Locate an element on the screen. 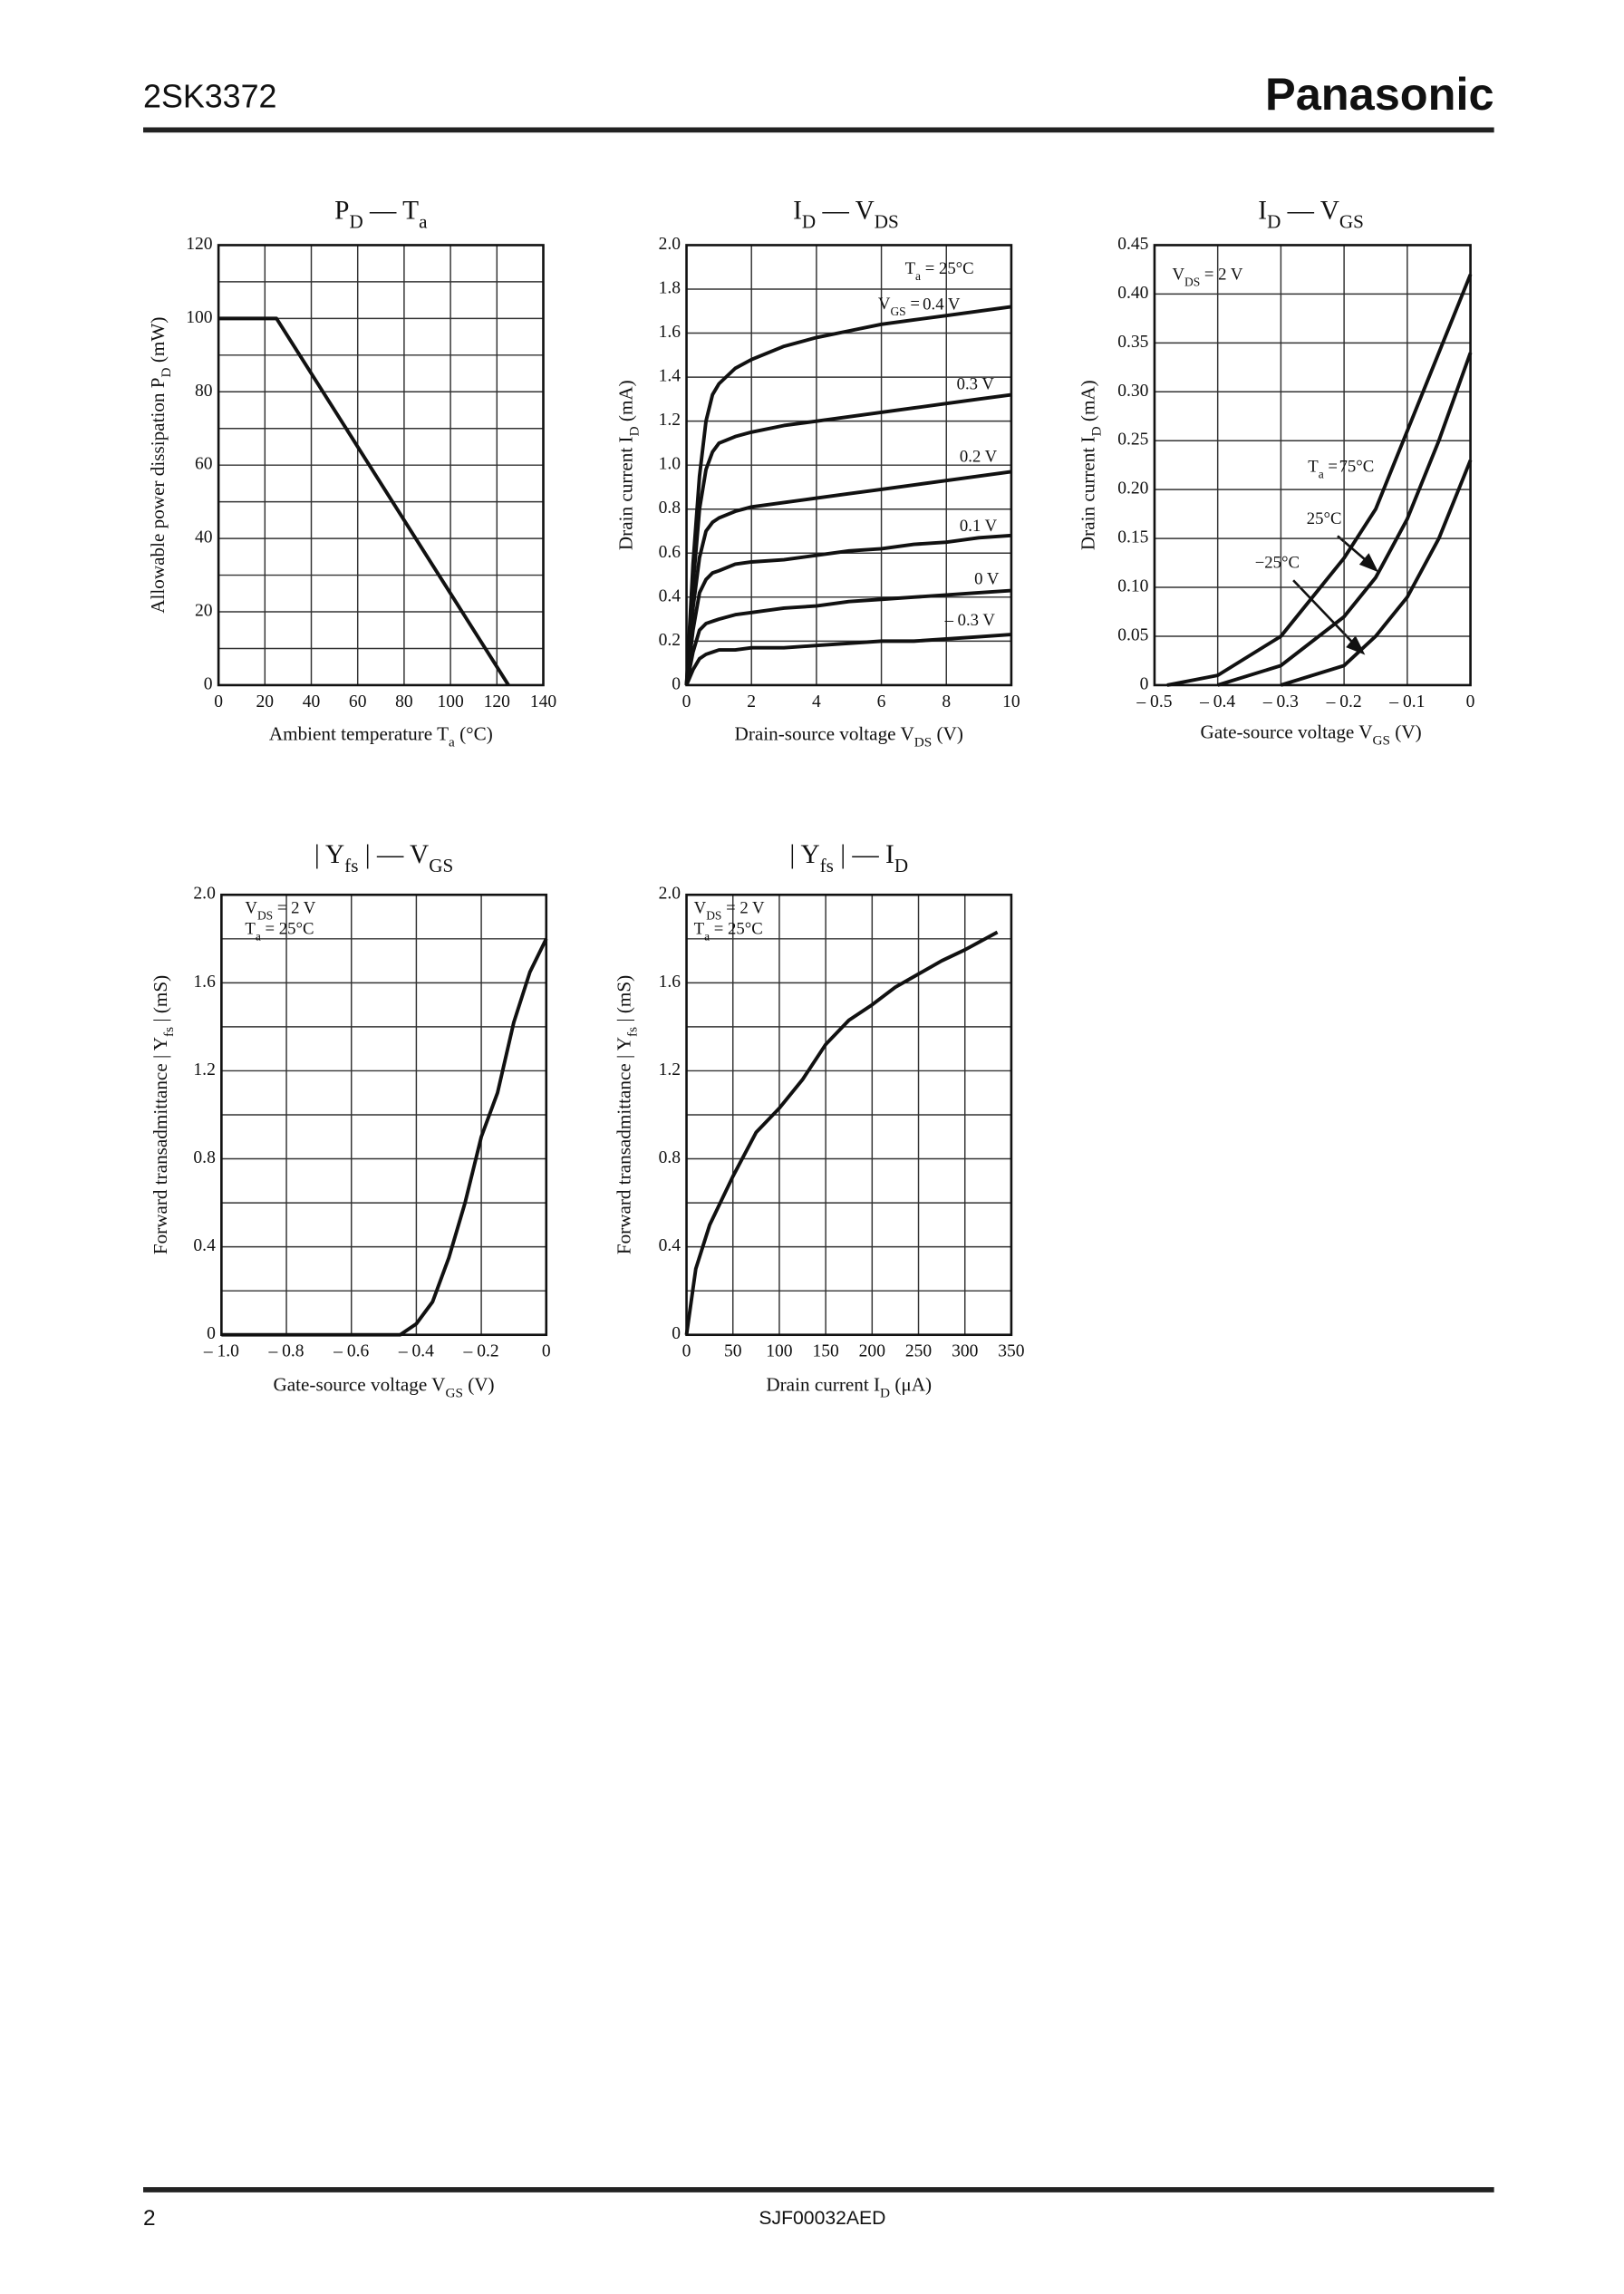 The width and height of the screenshot is (1624, 2294). series-label: 25°C is located at coordinates (1324, 518).